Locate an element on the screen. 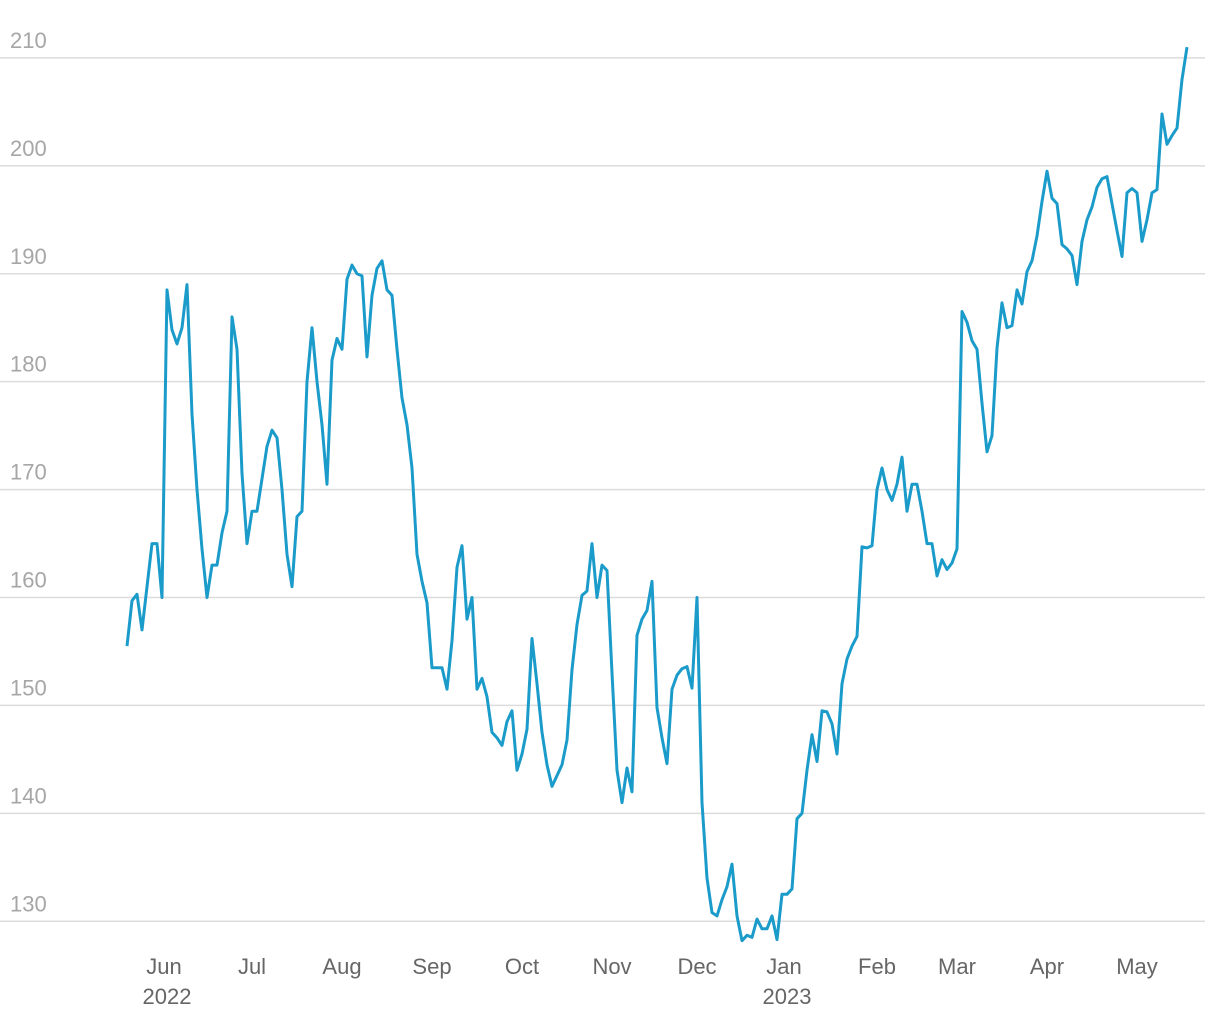 Image resolution: width=1220 pixels, height=1020 pixels. x-tick-label: Sep is located at coordinates (431, 966).